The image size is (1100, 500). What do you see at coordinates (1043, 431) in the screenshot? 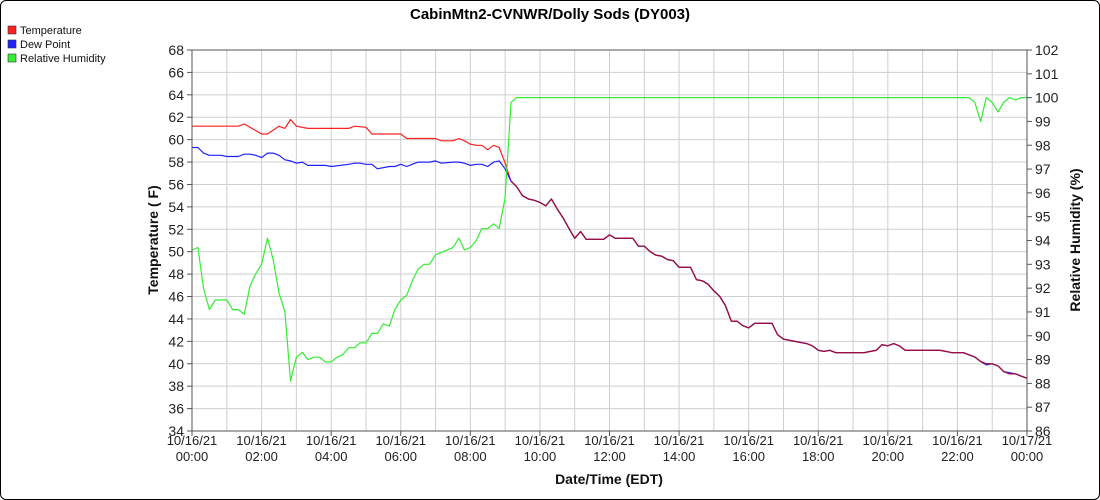
I see `y-right-tick-label: 86` at bounding box center [1043, 431].